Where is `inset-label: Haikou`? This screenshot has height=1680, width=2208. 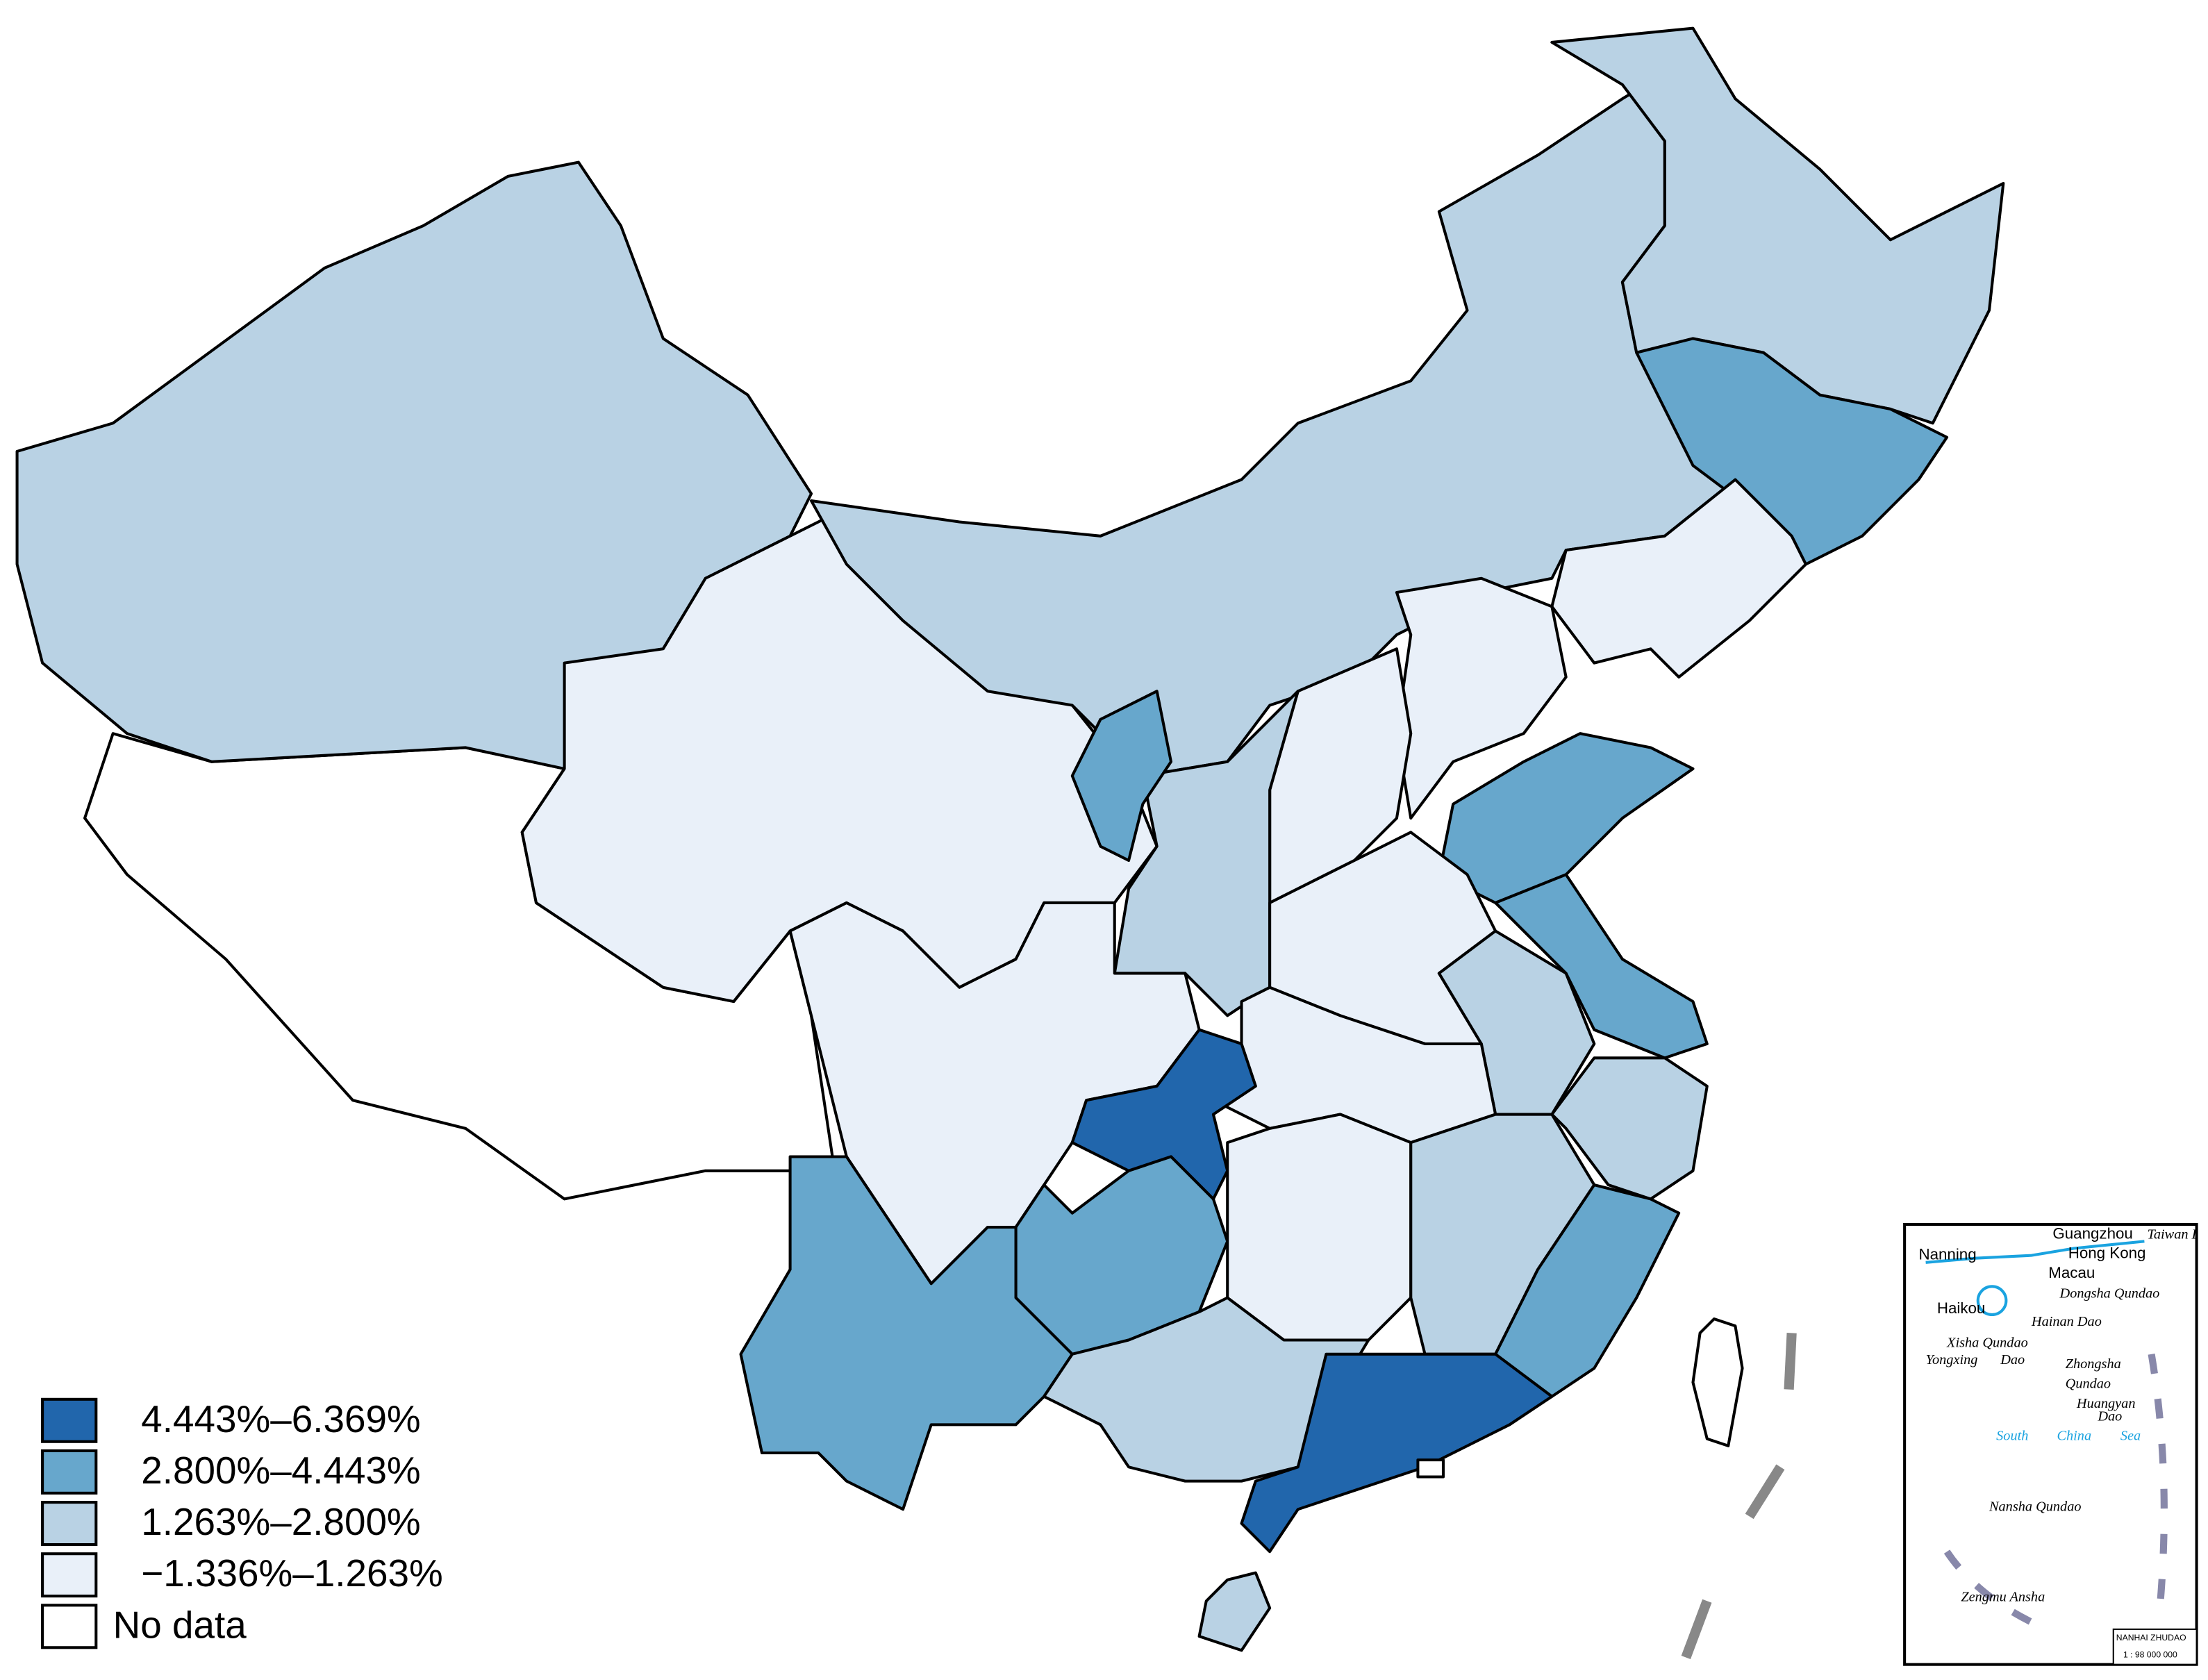
inset-label: Haikou is located at coordinates (1961, 1308).